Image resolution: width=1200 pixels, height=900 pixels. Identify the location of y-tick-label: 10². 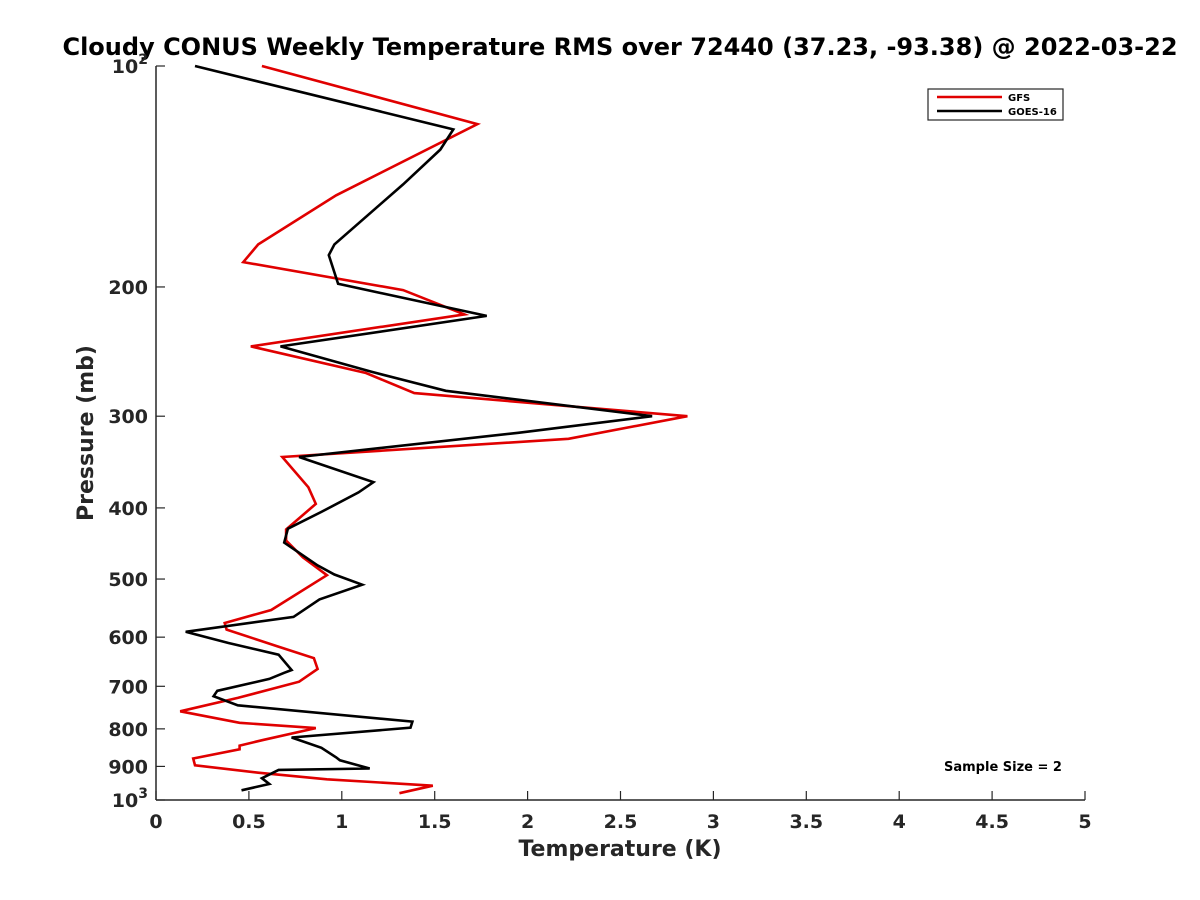
(130, 65).